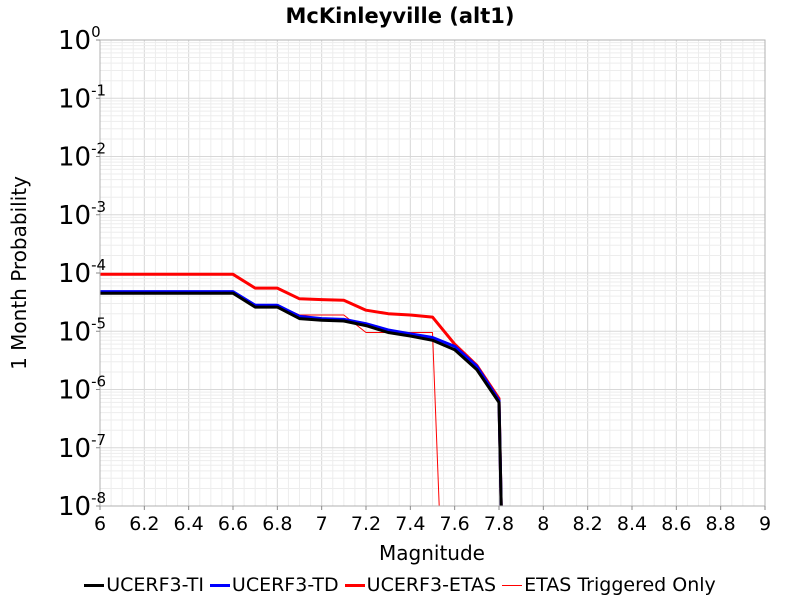  I want to click on y-tick-exponent: -7, so click(98, 440).